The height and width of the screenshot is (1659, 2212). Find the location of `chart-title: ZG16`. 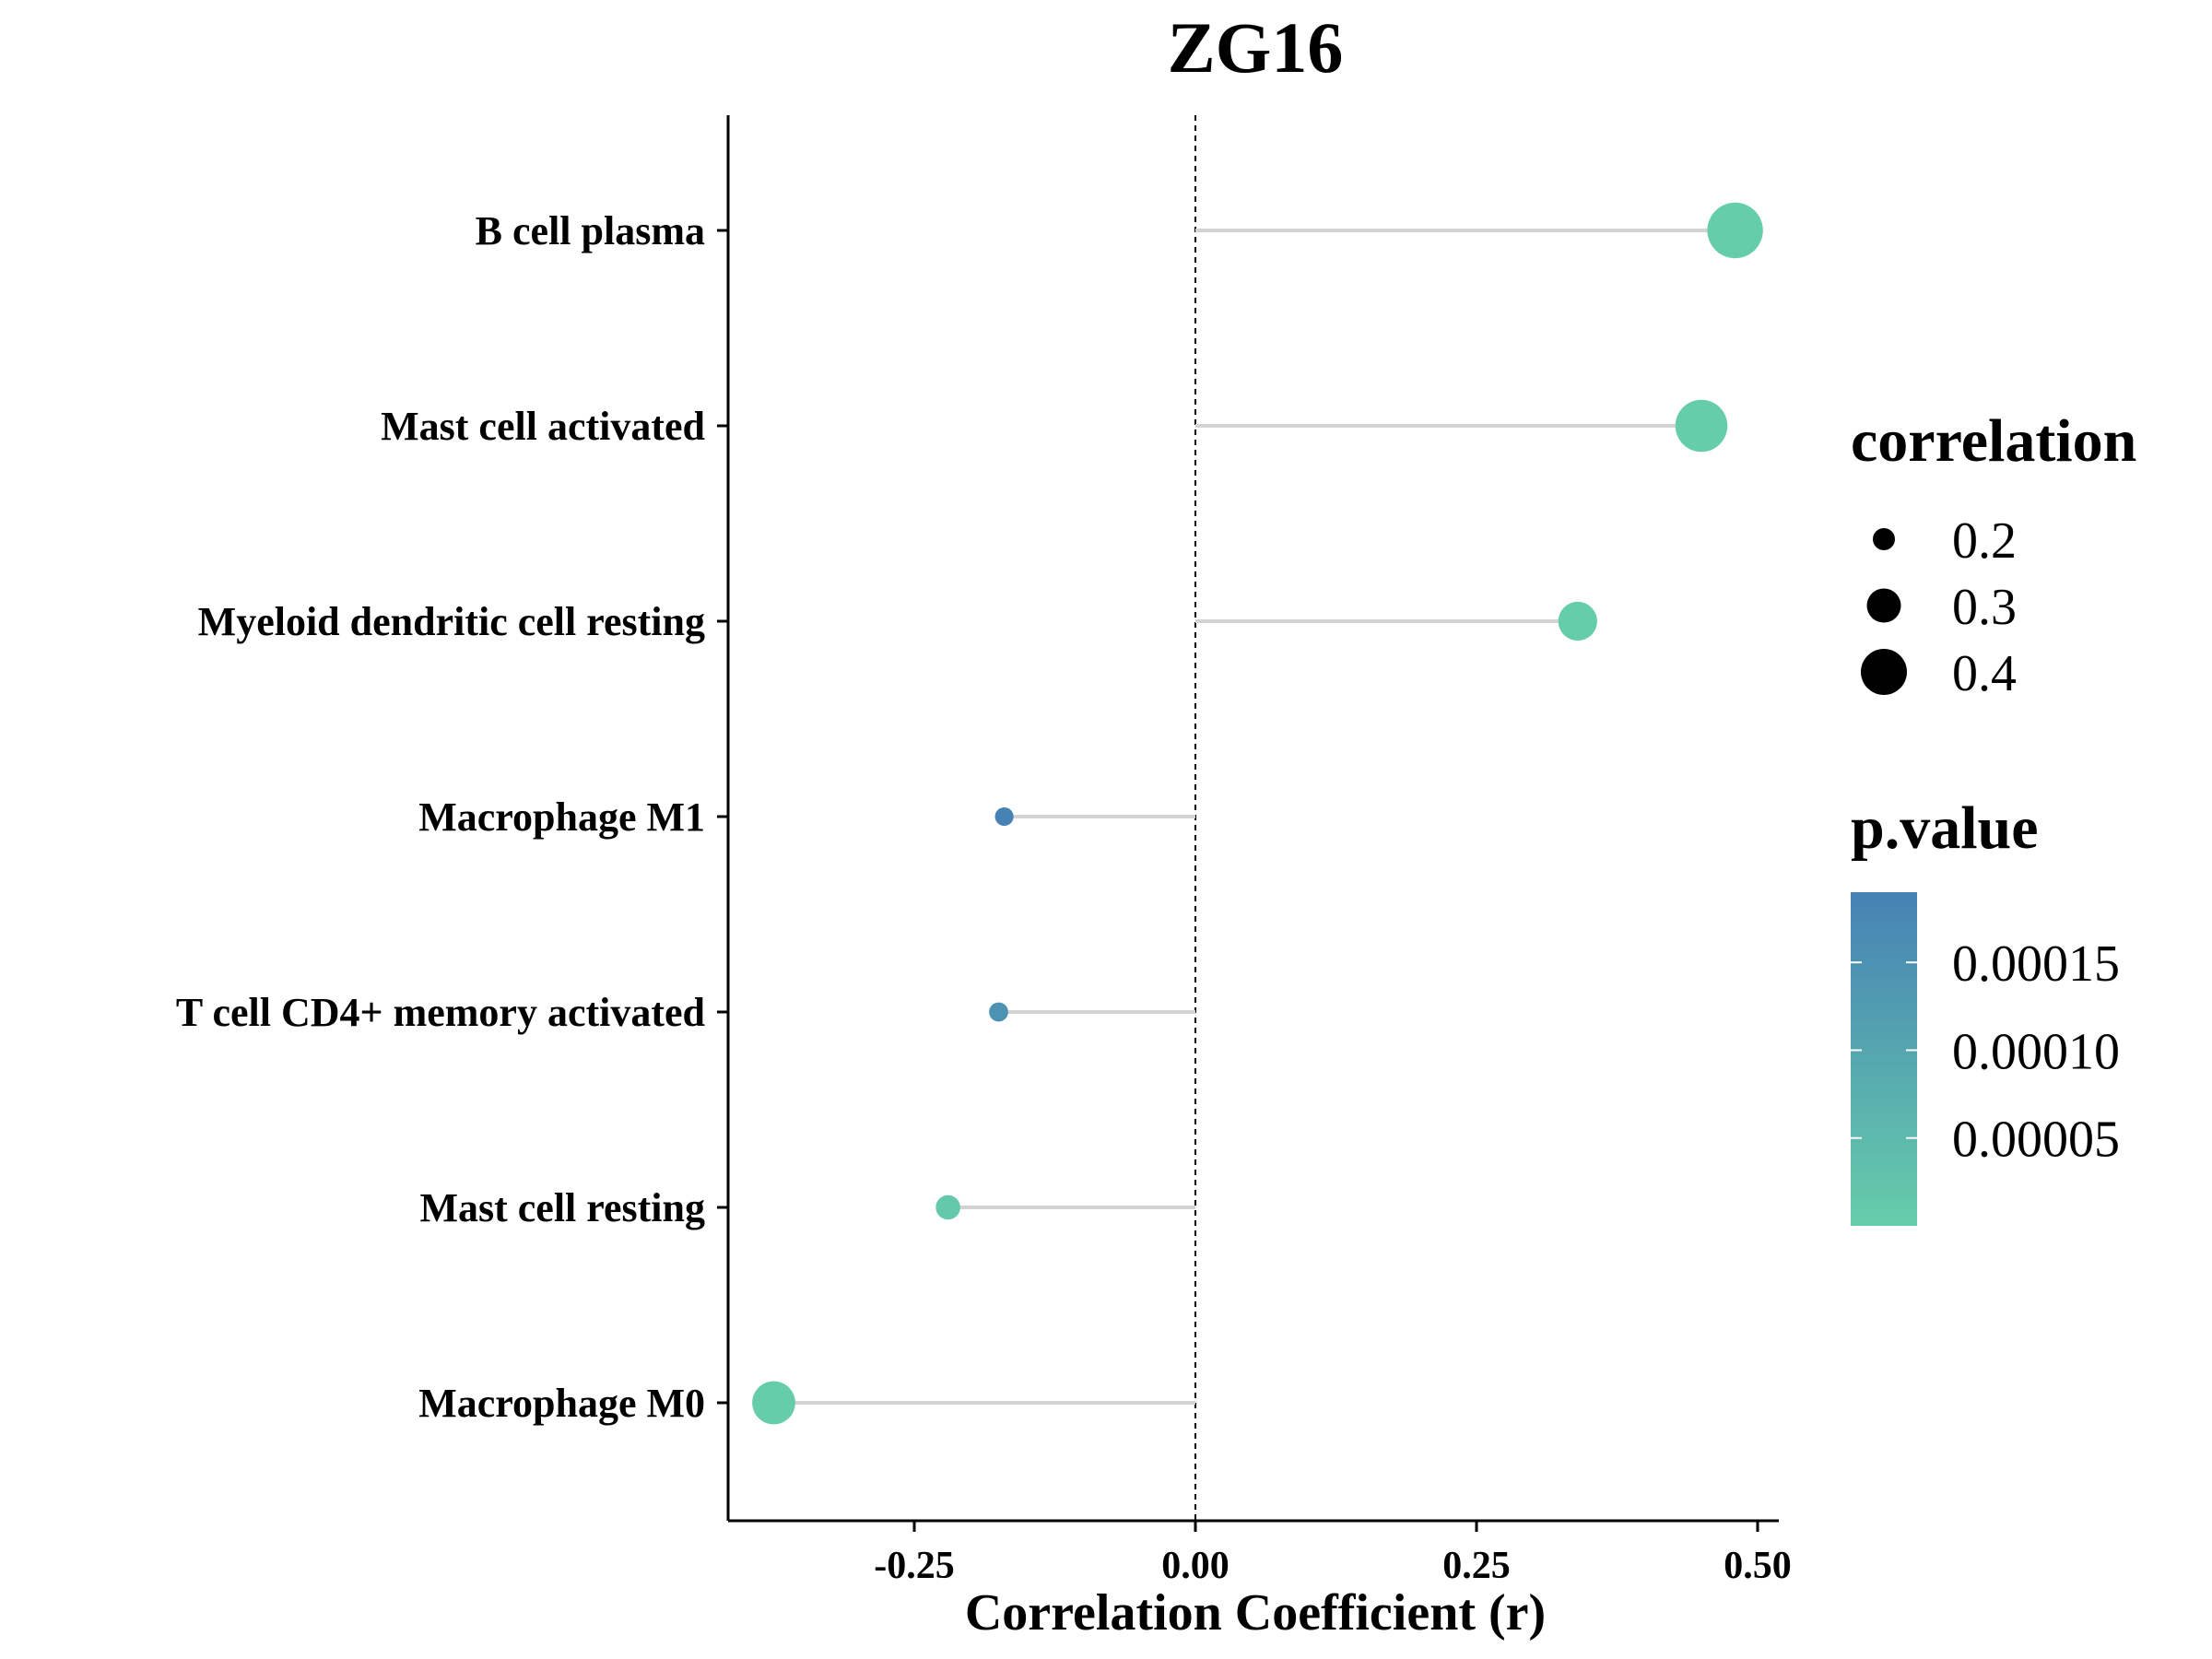

chart-title: ZG16 is located at coordinates (1256, 47).